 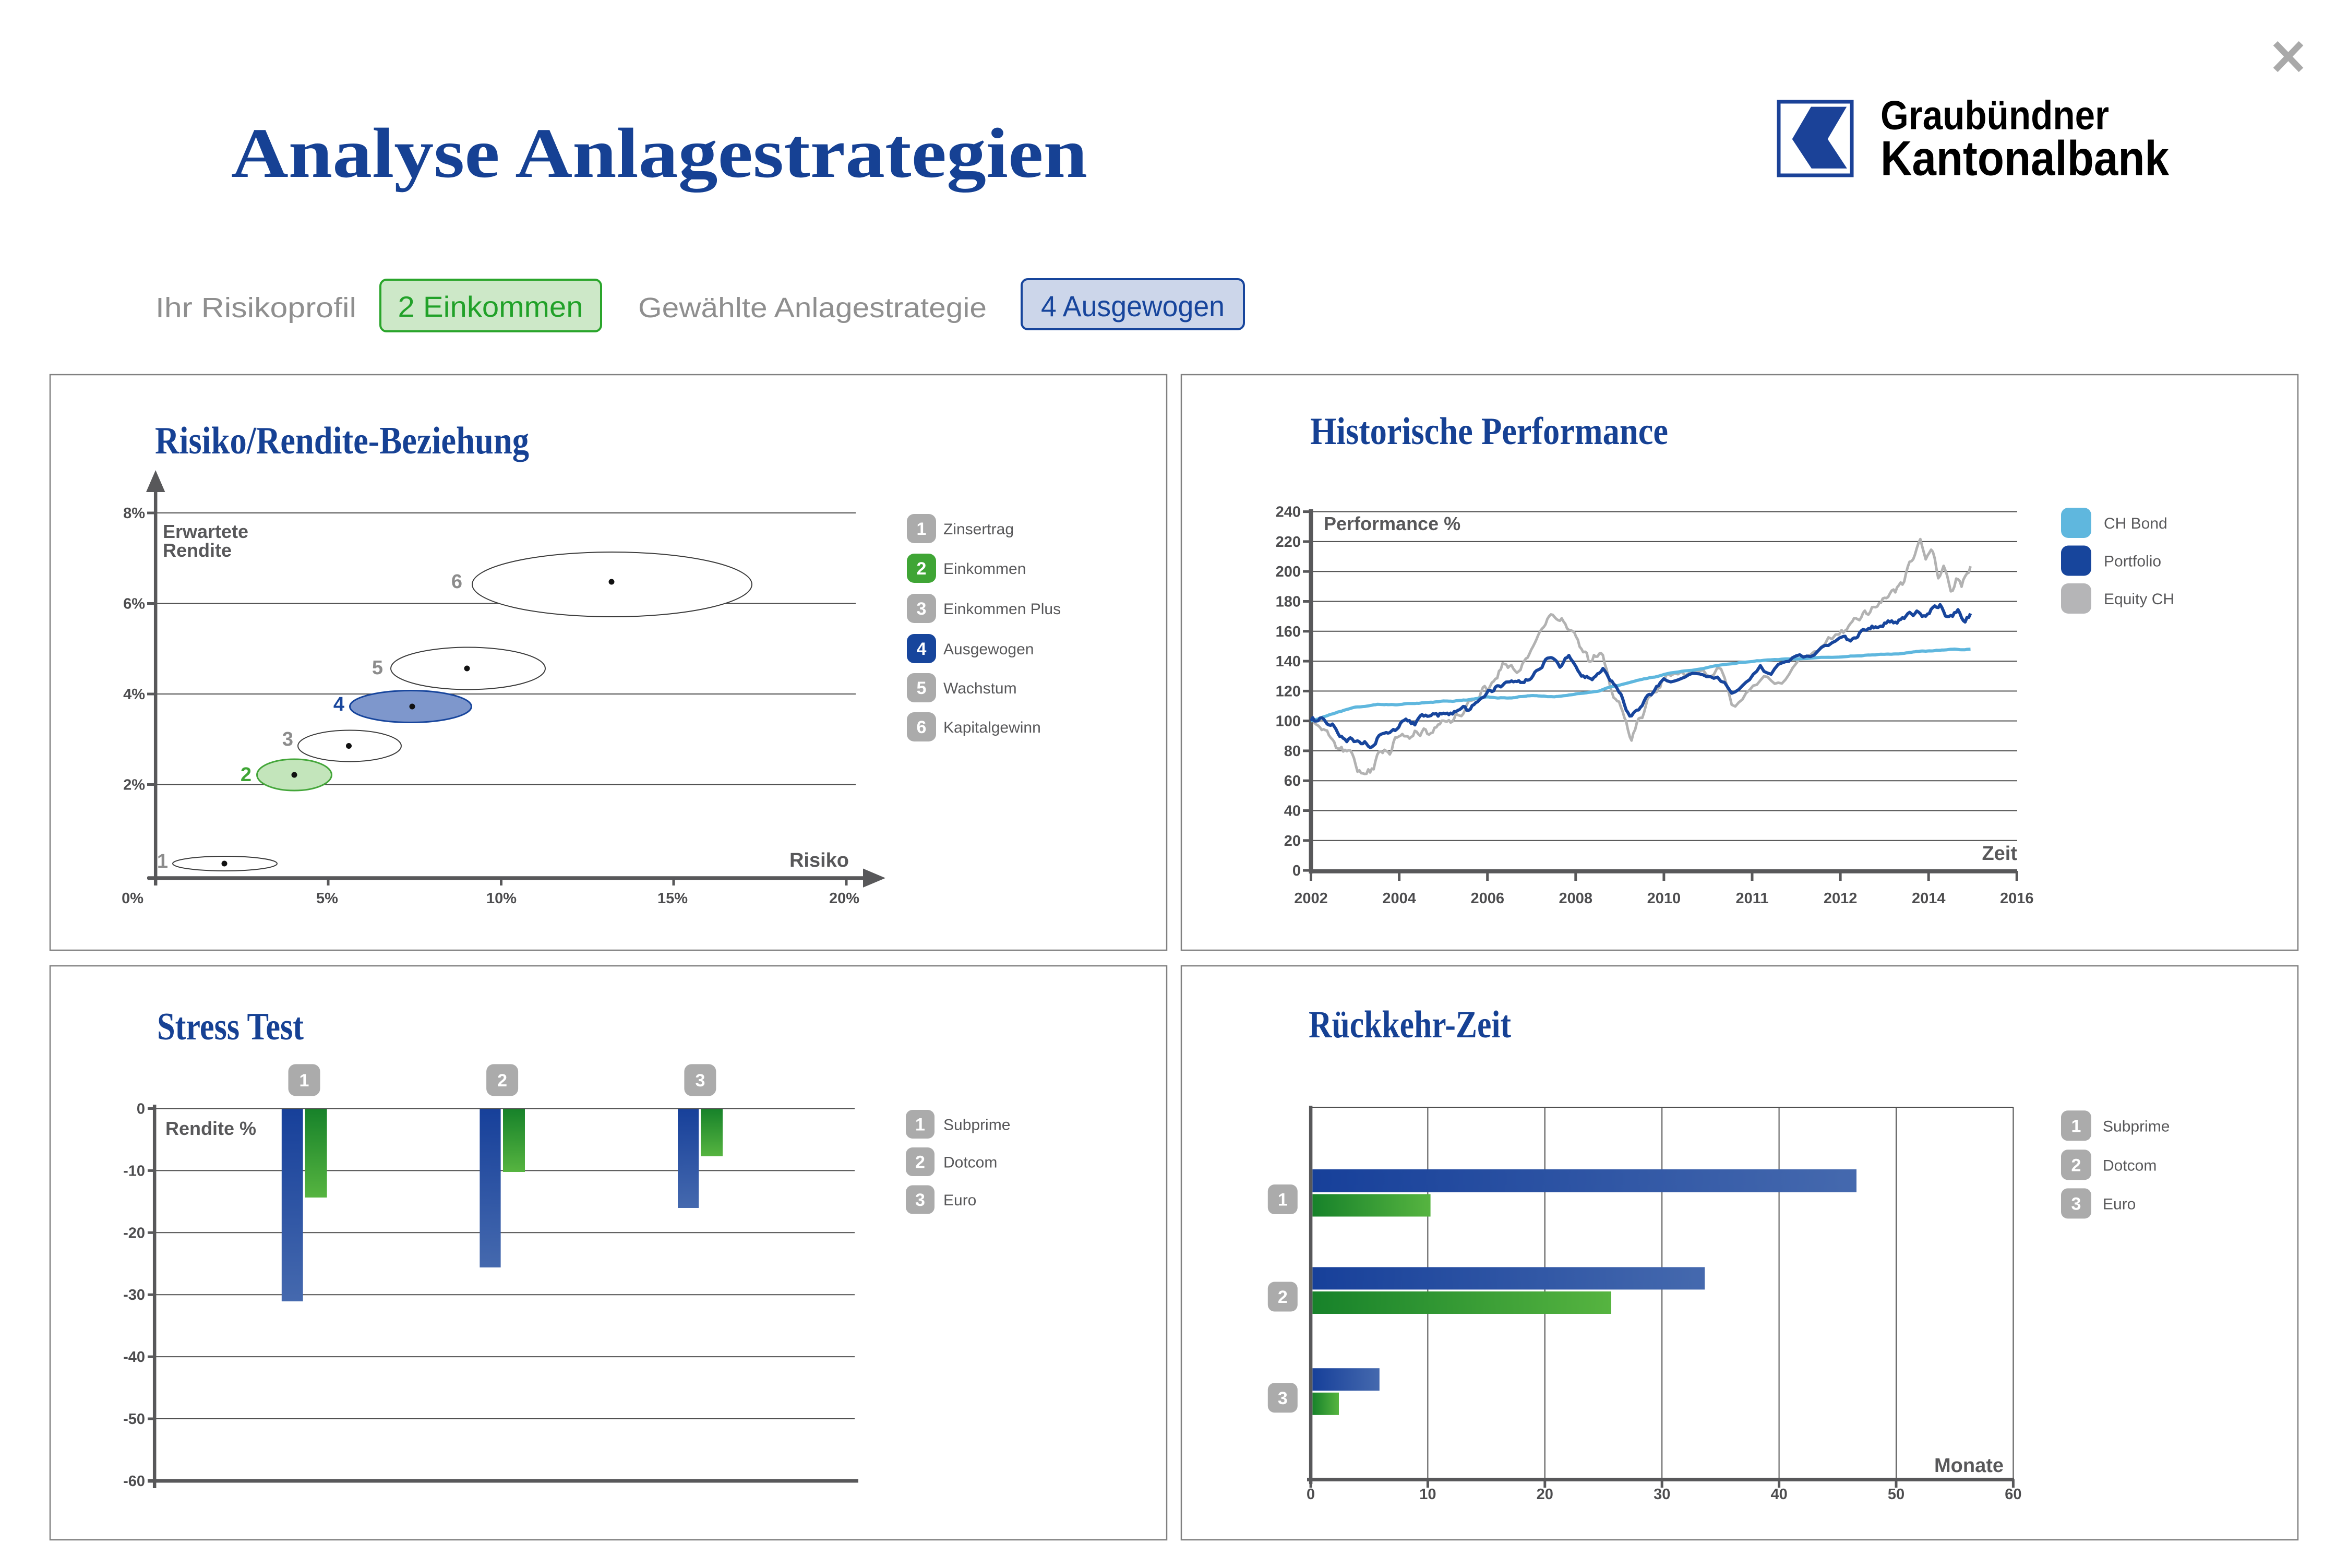 I want to click on svg-text: -30, so click(x=134, y=1295).